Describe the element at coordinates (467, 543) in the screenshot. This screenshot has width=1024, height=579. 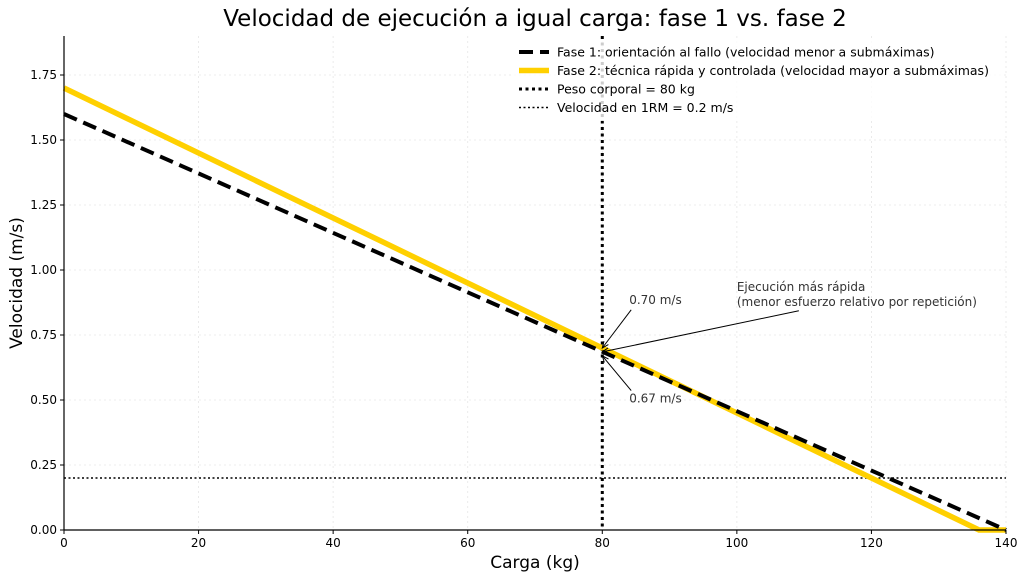
I see `x-tick-label: 60` at that location.